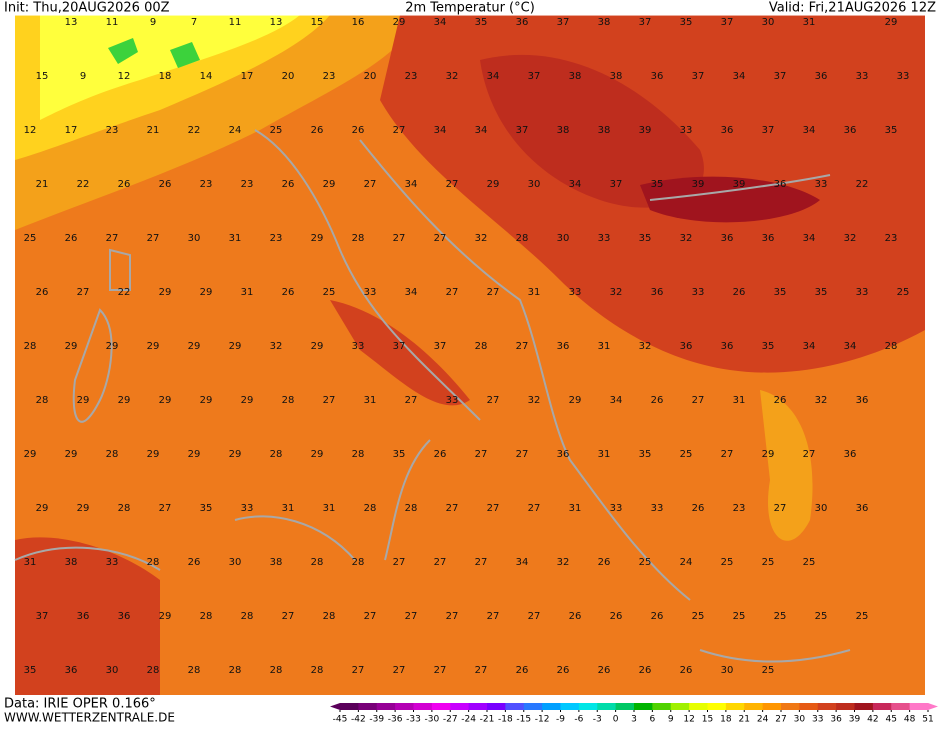  What do you see at coordinates (616, 720) in the screenshot?
I see `colorbar-label: 0` at bounding box center [616, 720].